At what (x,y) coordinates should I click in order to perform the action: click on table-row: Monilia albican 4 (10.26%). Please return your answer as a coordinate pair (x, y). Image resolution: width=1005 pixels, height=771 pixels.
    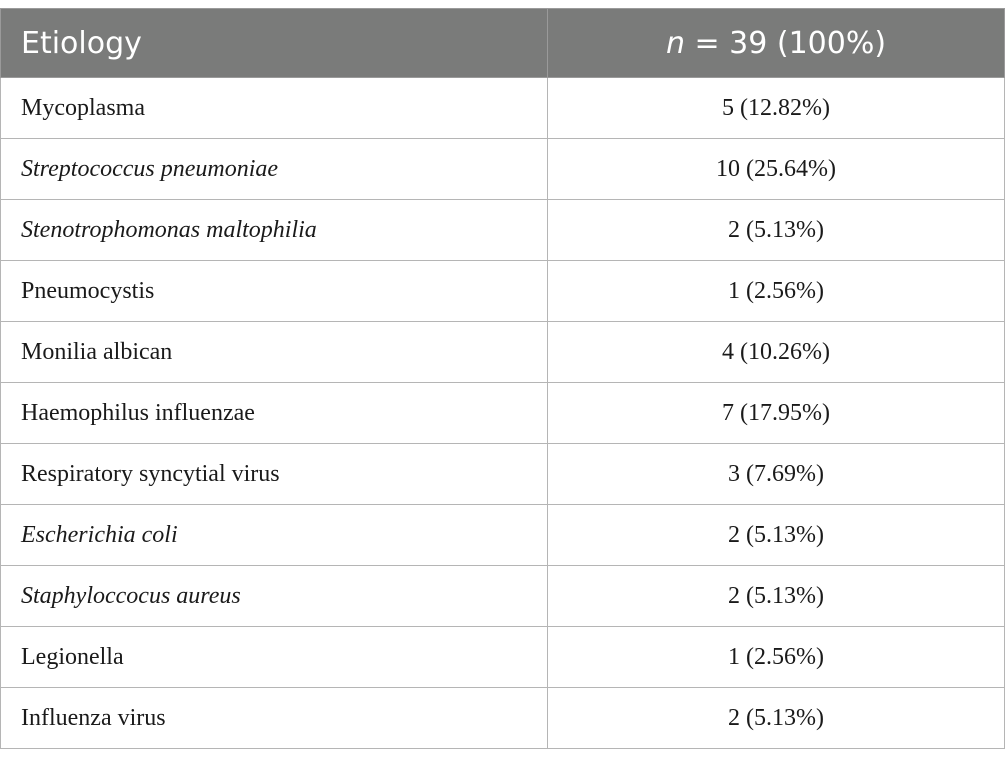
    Looking at the image, I should click on (502, 352).